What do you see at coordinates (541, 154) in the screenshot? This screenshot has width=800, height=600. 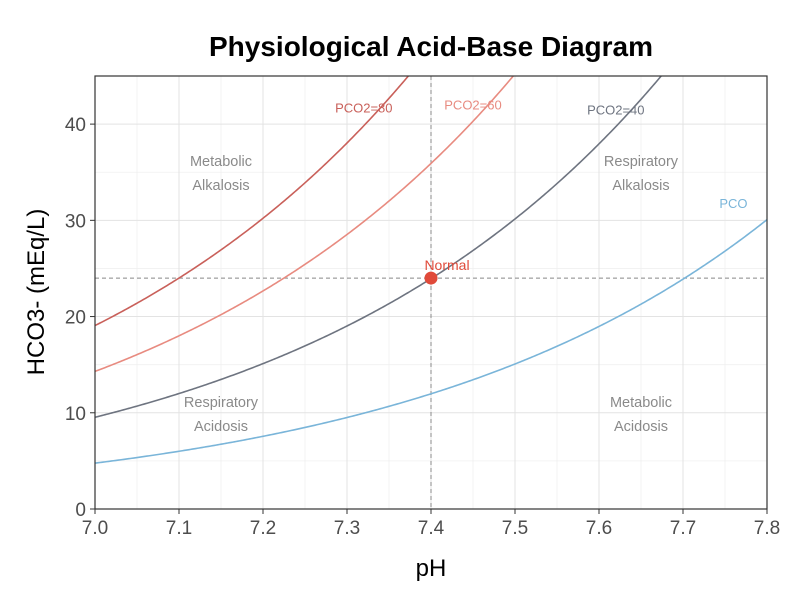 I see `curve-labels: PCO2=80 PCO2=60 PCO2=40 PCO` at bounding box center [541, 154].